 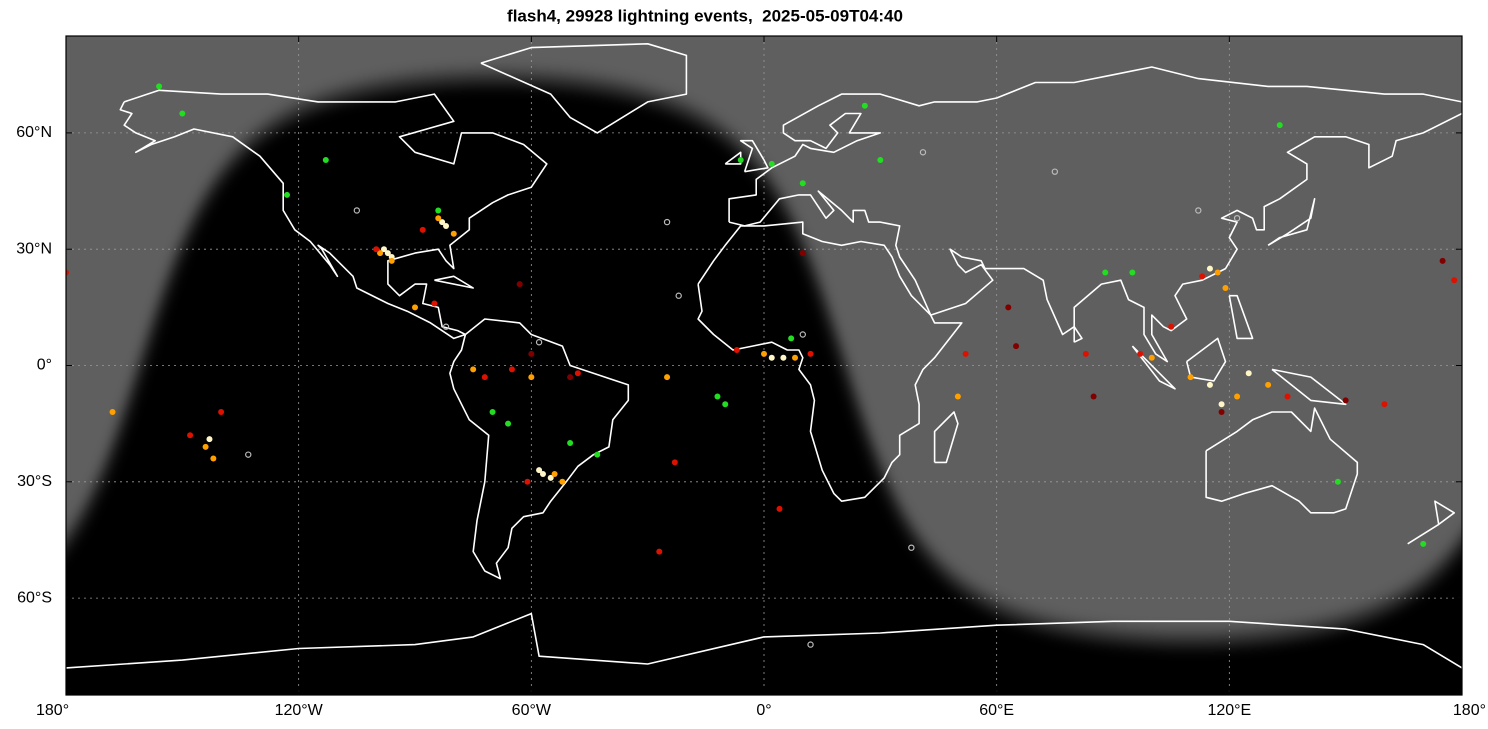 I want to click on x-tick-label: 60°E, so click(x=996, y=710).